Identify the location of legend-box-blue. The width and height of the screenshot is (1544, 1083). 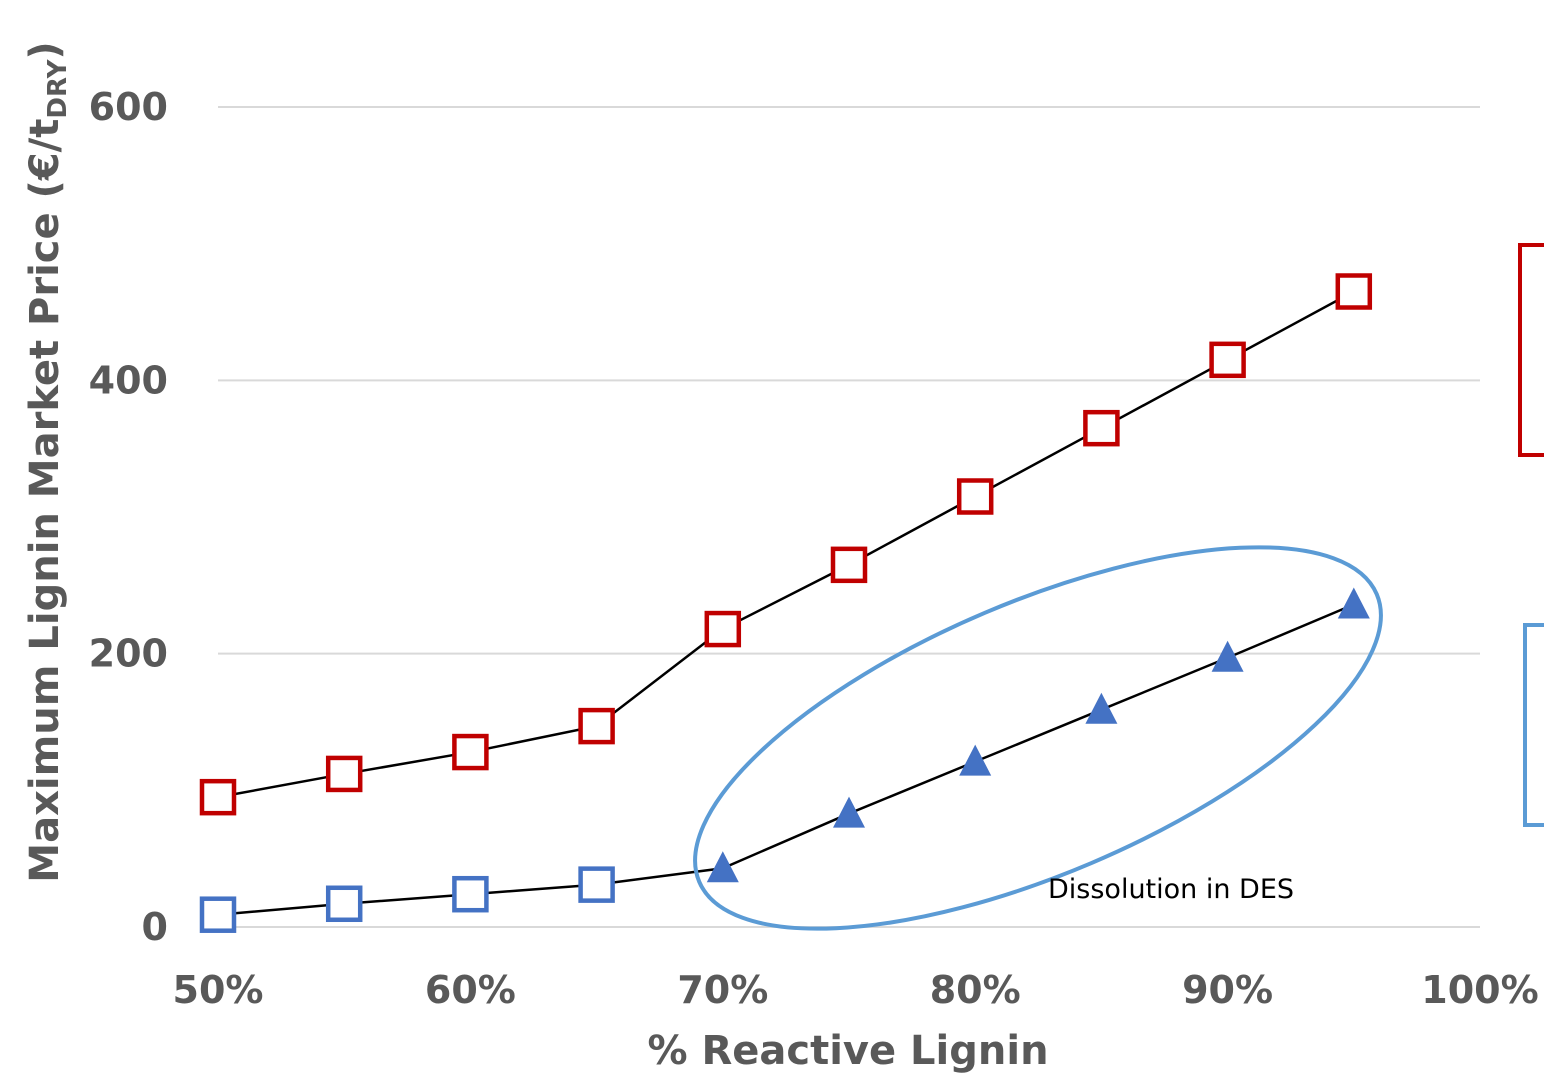
(1533, 725).